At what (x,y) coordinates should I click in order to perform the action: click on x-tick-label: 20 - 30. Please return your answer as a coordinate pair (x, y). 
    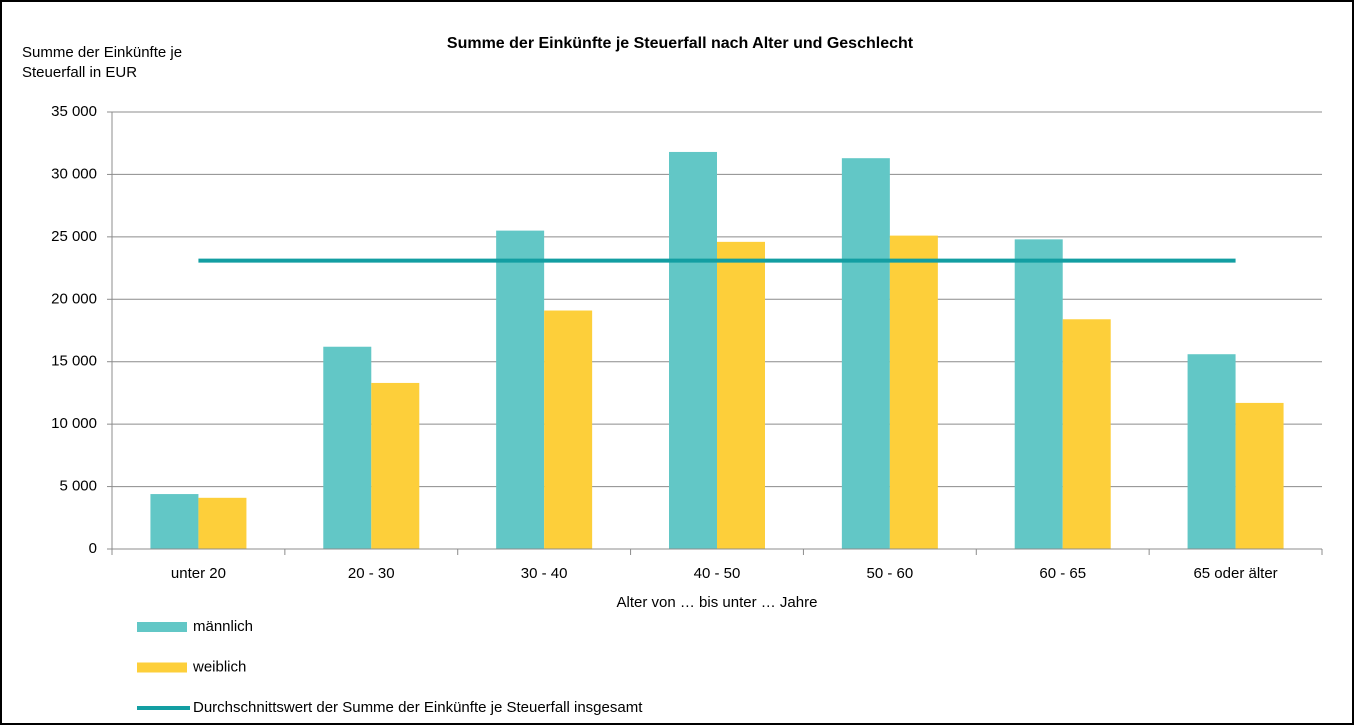
    Looking at the image, I should click on (371, 573).